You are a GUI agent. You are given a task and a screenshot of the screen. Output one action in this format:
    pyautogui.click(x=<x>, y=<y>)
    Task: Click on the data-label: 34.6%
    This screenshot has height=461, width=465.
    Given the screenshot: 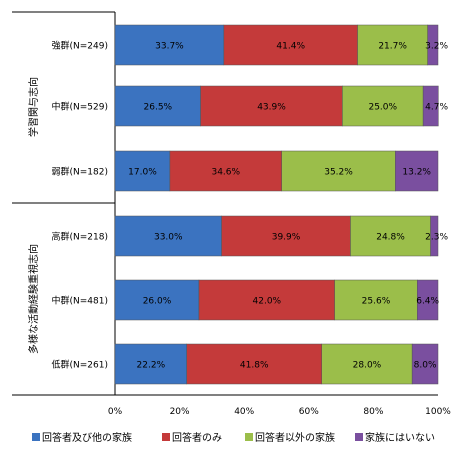 What is the action you would take?
    pyautogui.click(x=225, y=173)
    